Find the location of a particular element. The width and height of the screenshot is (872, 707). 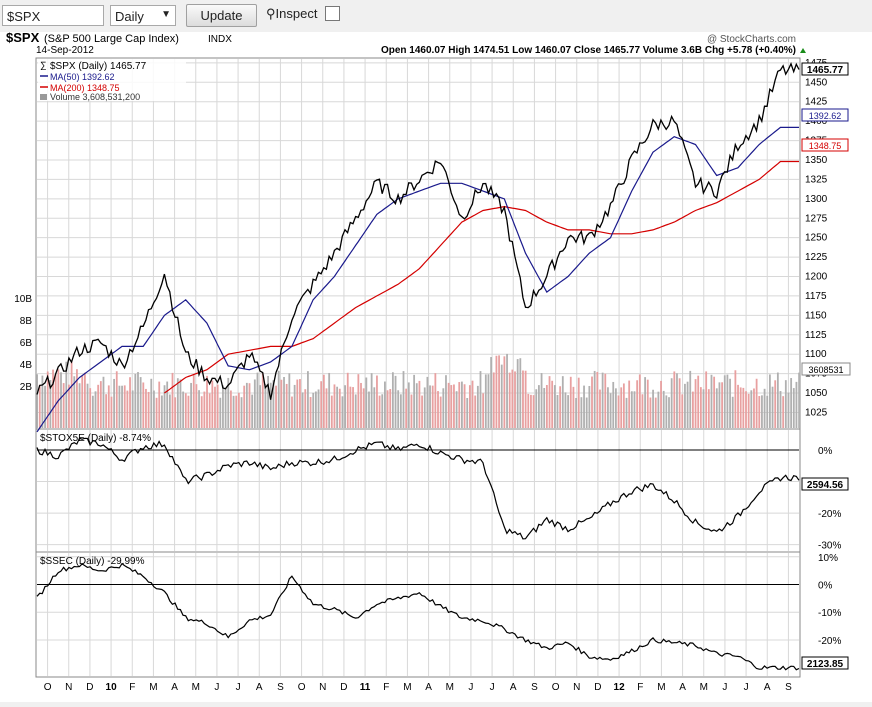

header-name: (S&P 500 Large Cap Index) is located at coordinates (111, 39).